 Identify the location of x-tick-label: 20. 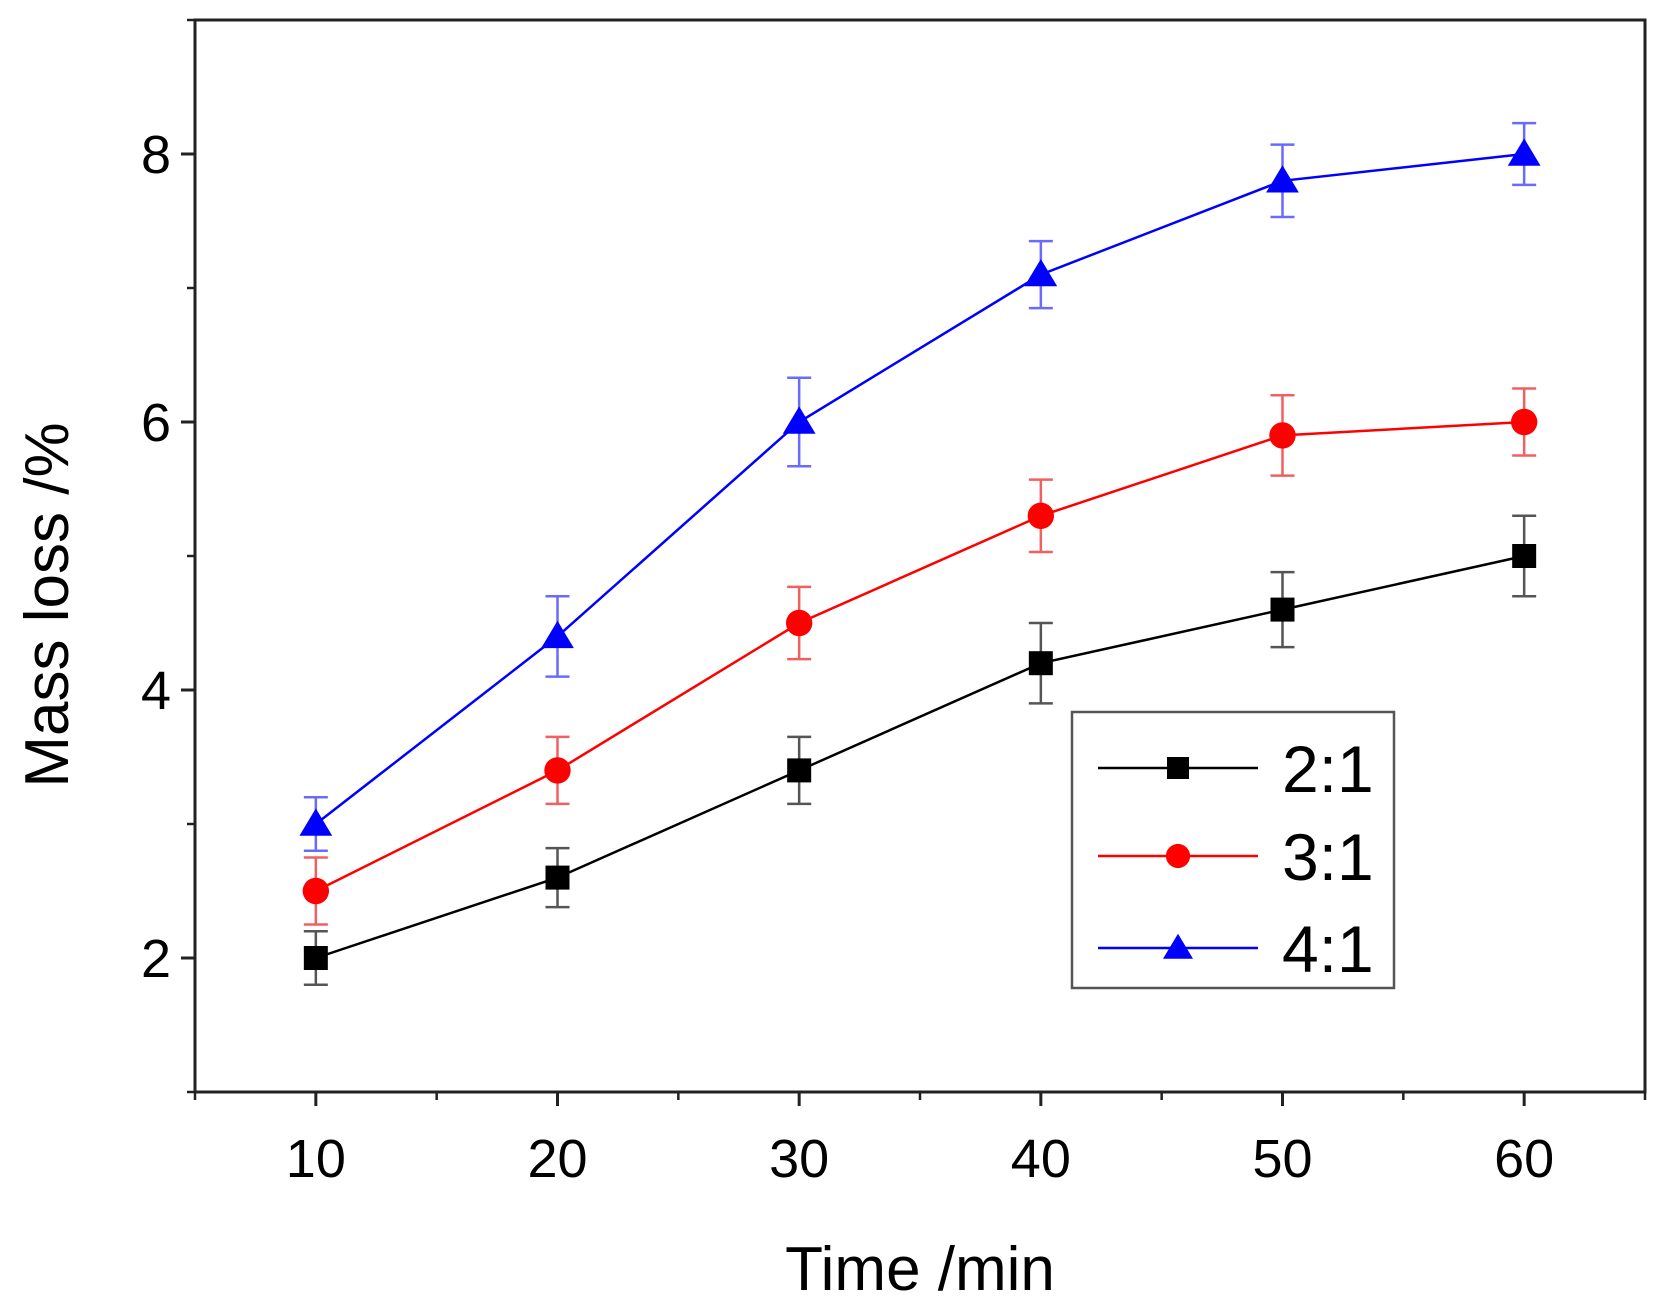
(557, 1159).